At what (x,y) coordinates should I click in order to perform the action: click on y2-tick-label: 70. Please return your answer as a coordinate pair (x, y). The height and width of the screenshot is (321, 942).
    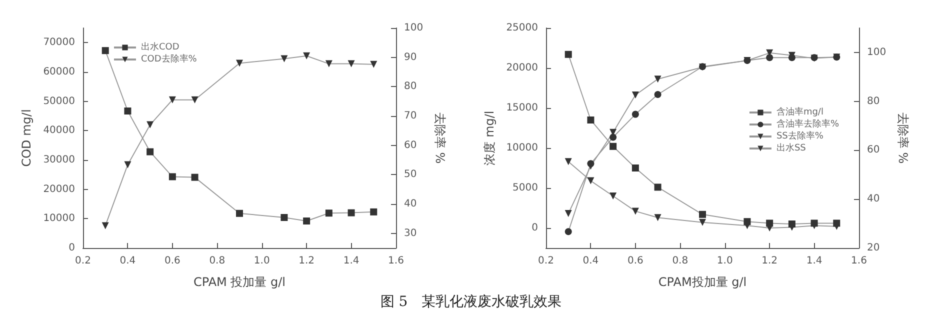
    Looking at the image, I should click on (410, 116).